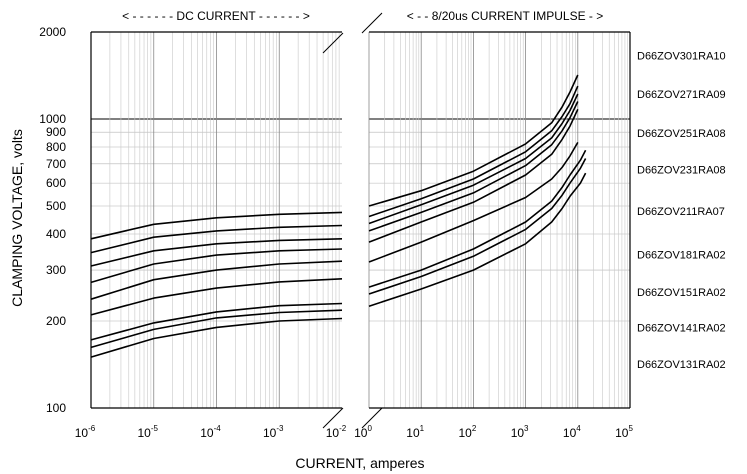 This screenshot has width=747, height=474. I want to click on x-tick-label: 10⁻⁵, so click(148, 432).